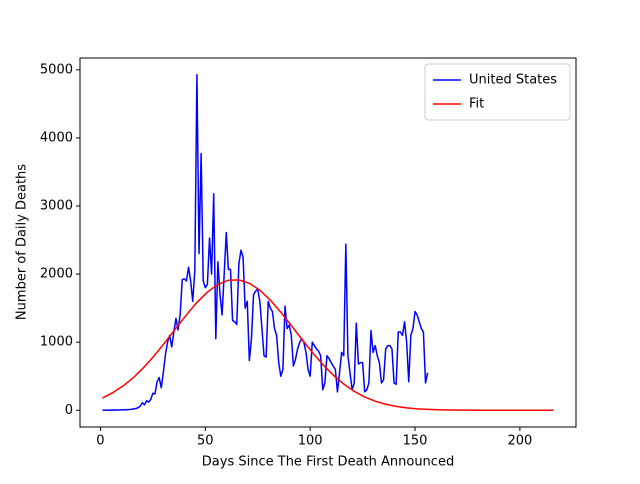 This screenshot has height=484, width=640. I want to click on x-tick-label: 150, so click(415, 441).